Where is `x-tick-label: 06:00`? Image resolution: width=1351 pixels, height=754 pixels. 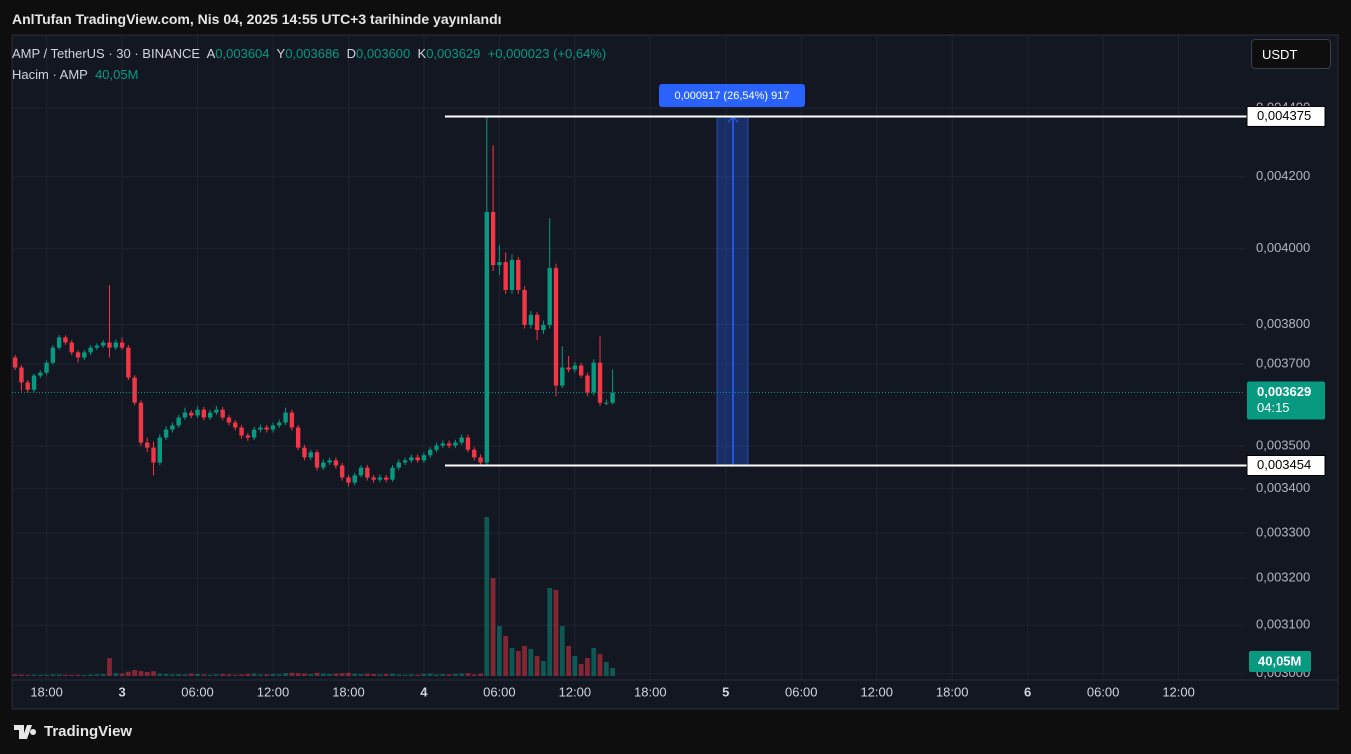
x-tick-label: 06:00 is located at coordinates (197, 691).